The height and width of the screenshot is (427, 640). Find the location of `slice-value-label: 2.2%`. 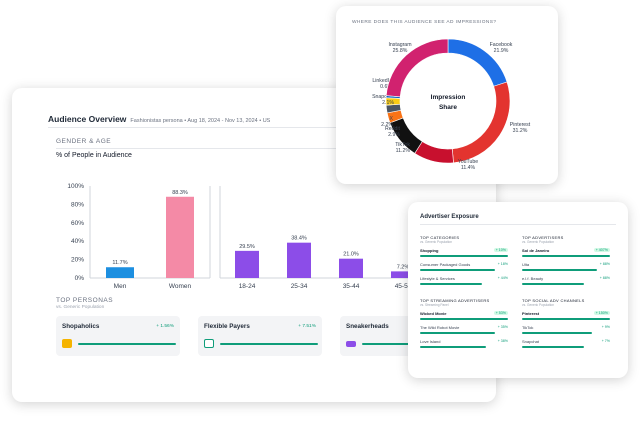

slice-value-label: 2.2% is located at coordinates (387, 125).